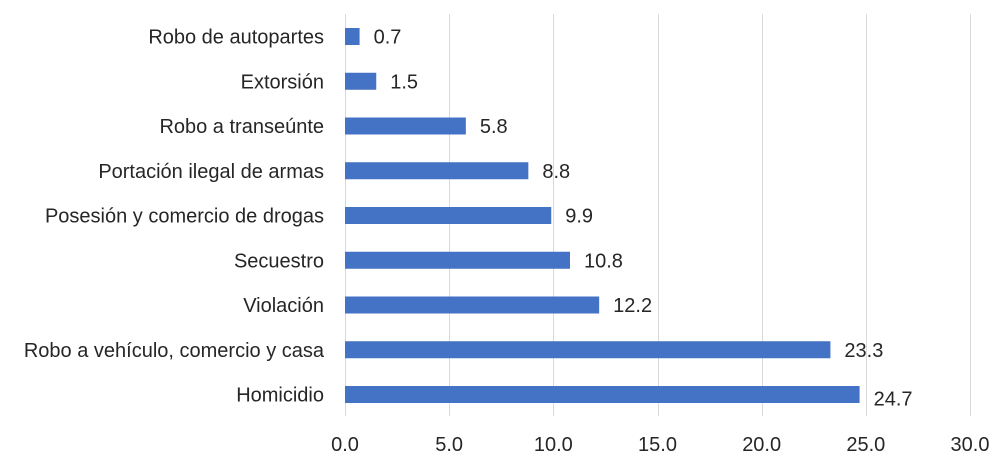  What do you see at coordinates (579, 217) in the screenshot?
I see `value-label: 9.9` at bounding box center [579, 217].